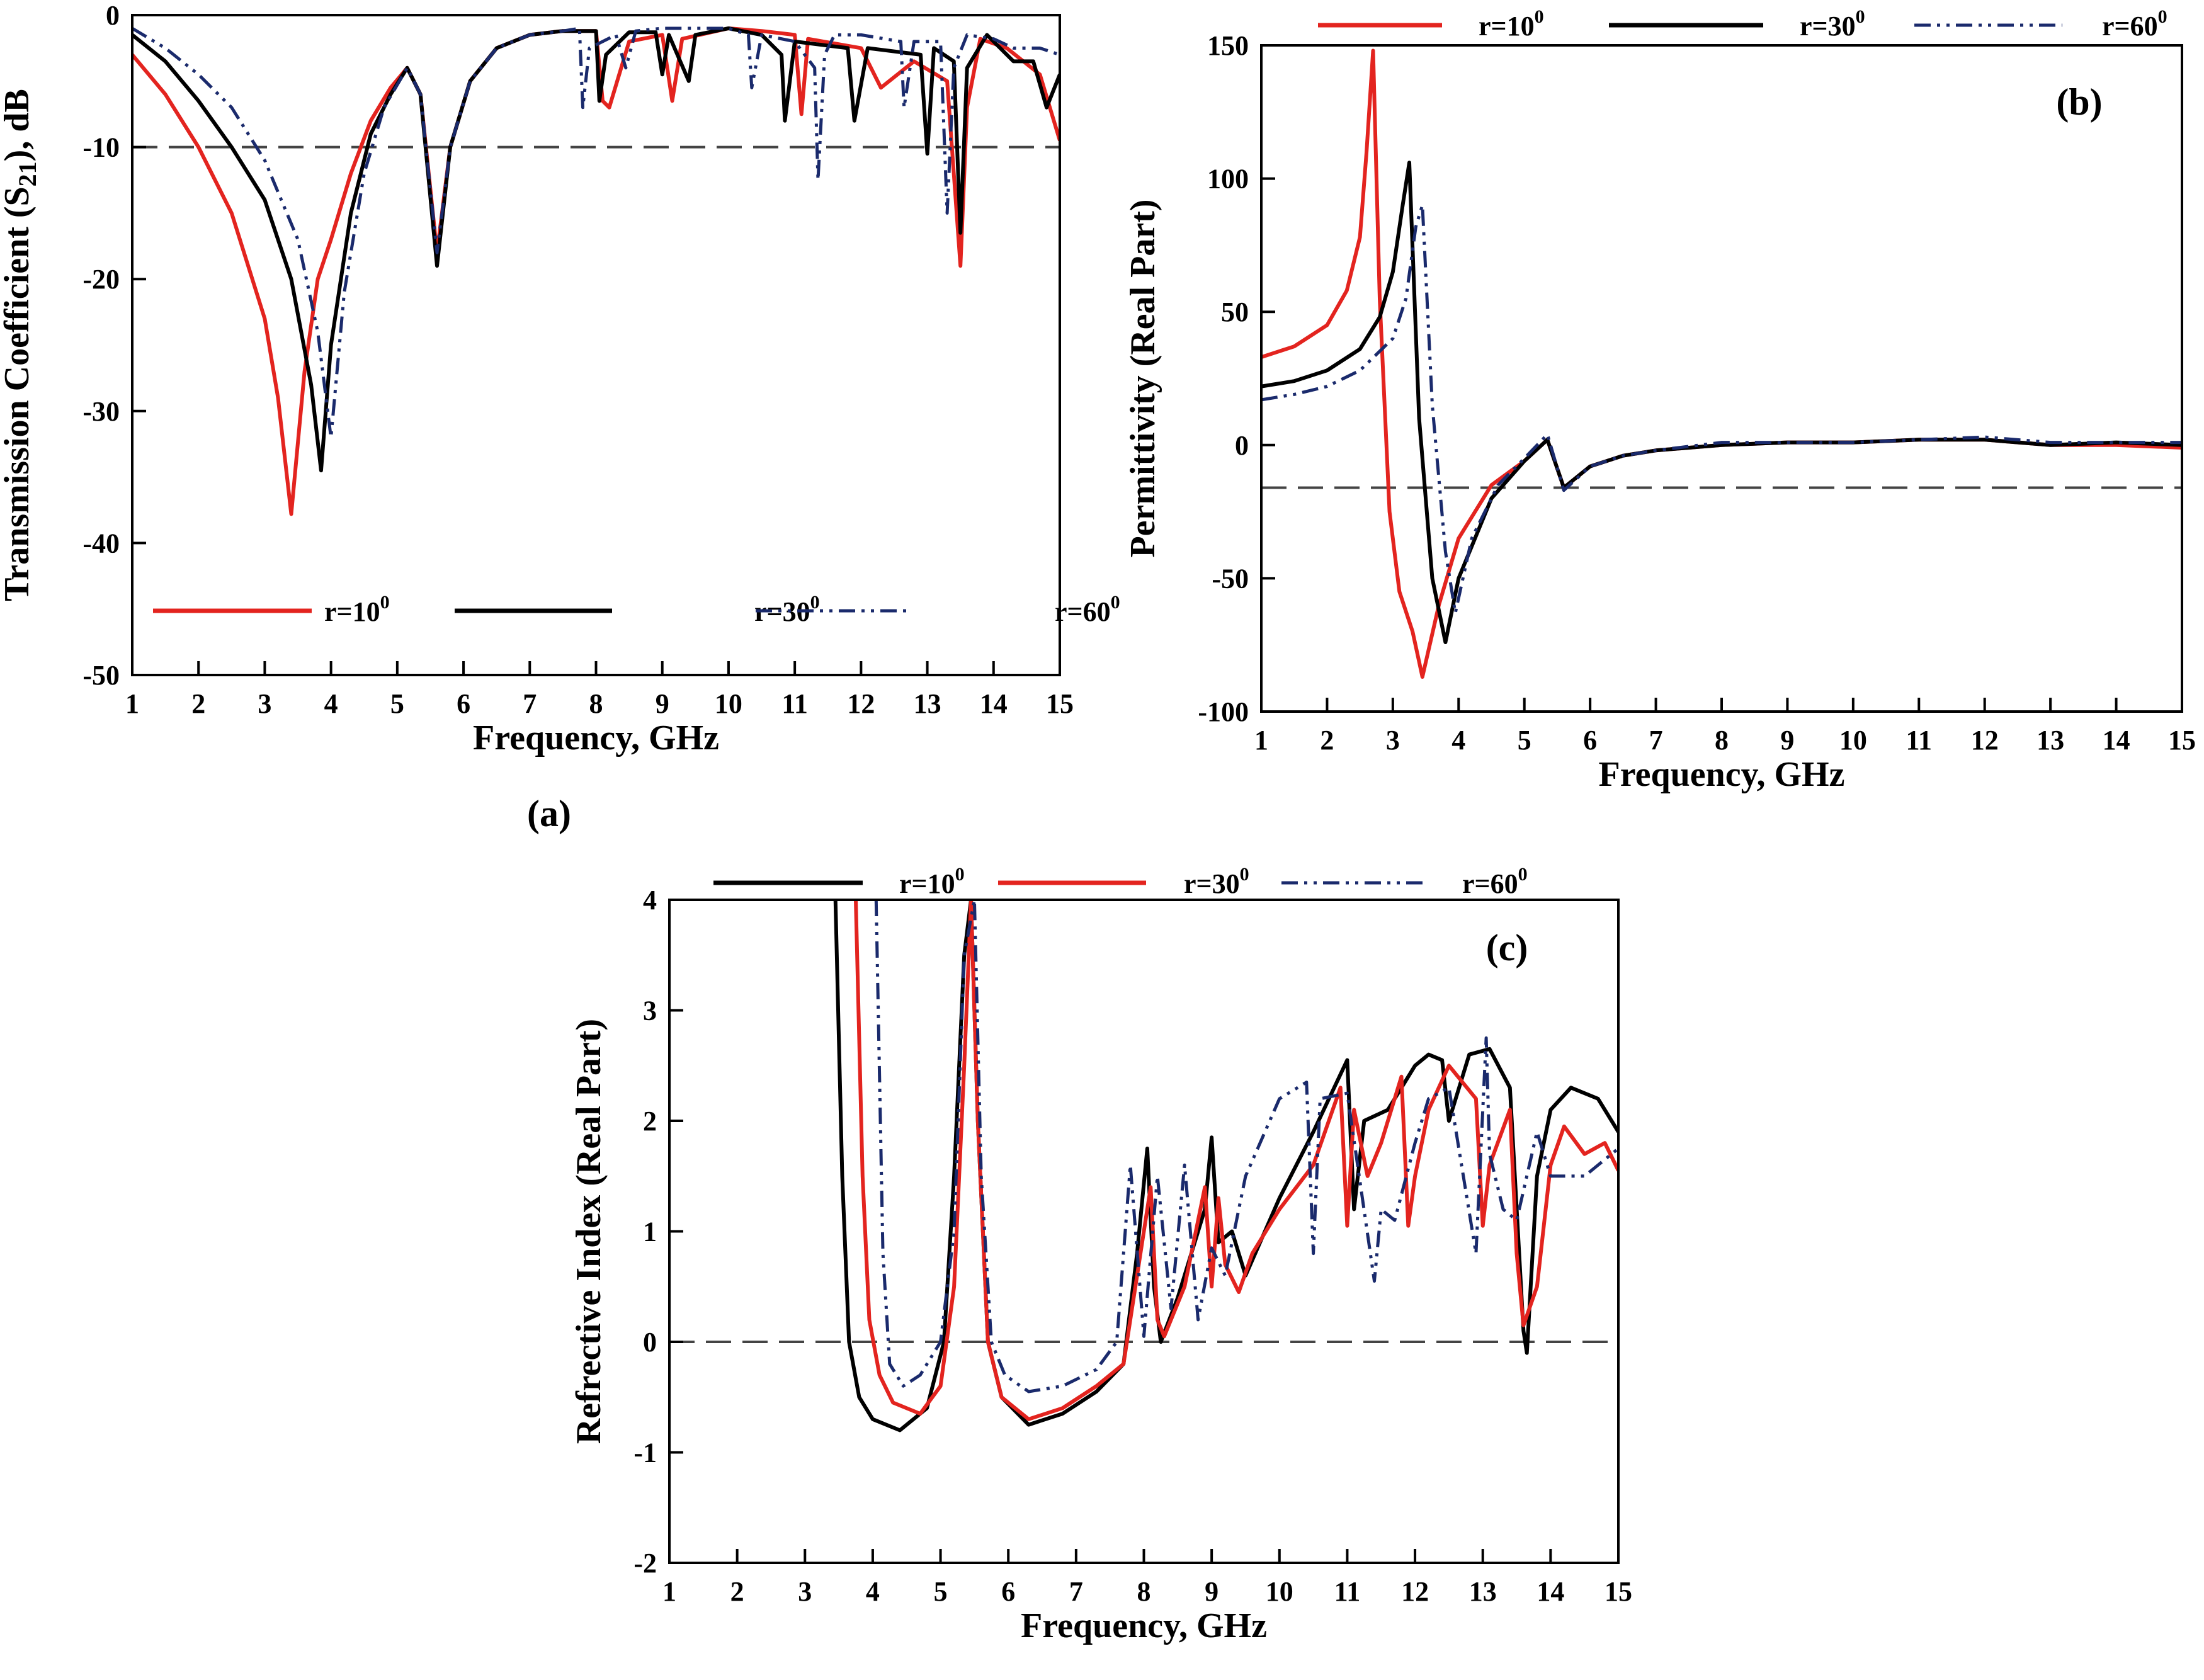 Image resolution: width=2204 pixels, height=1680 pixels. Describe the element at coordinates (101, 543) in the screenshot. I see `y-tick-label: -40` at that location.